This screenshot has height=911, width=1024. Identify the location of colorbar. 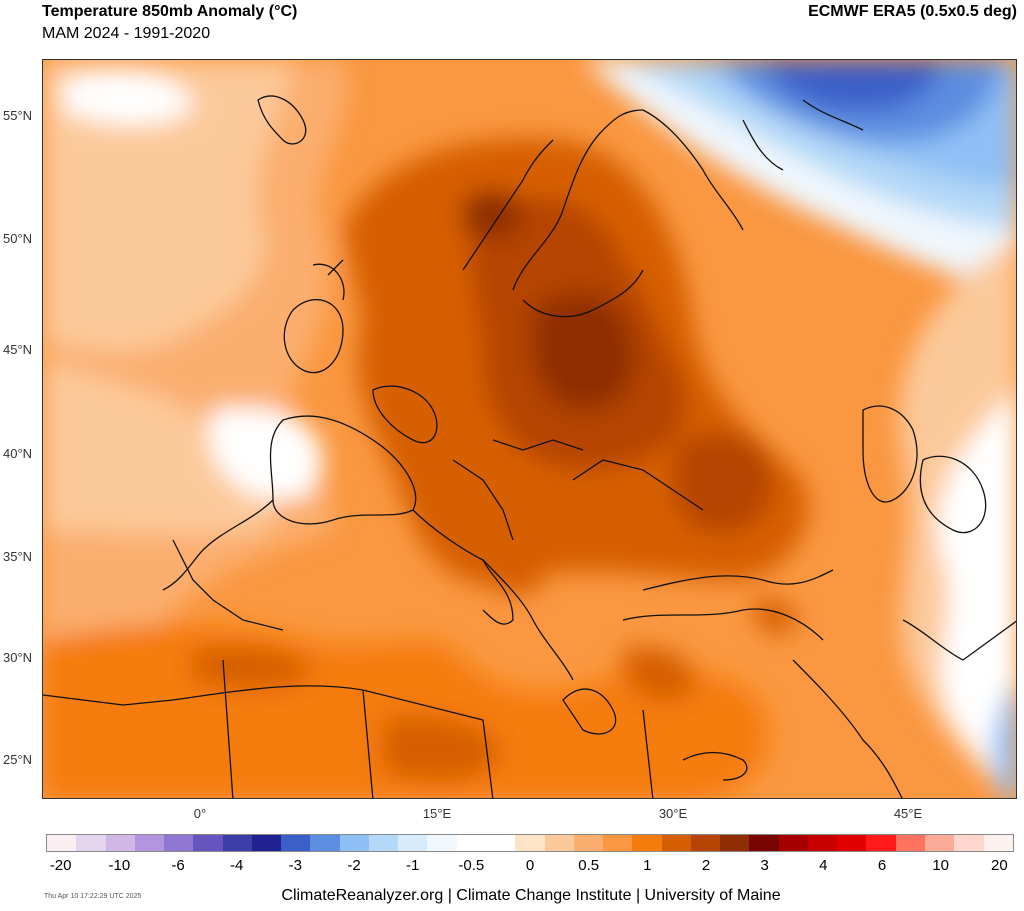
(530, 843).